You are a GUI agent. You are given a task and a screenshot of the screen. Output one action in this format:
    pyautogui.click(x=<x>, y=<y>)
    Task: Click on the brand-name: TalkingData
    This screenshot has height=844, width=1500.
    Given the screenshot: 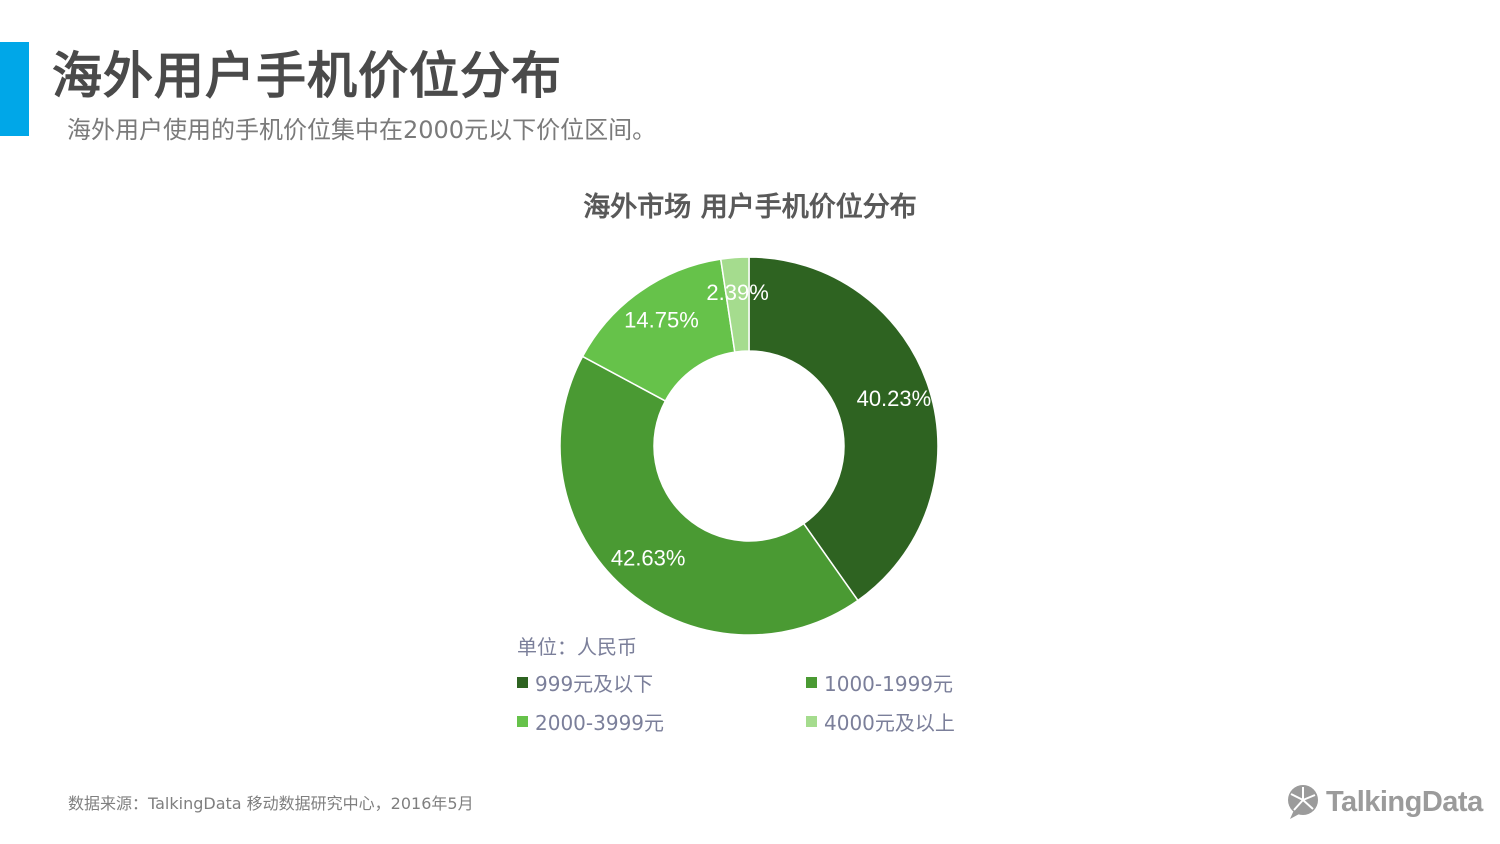 What is the action you would take?
    pyautogui.click(x=1404, y=801)
    